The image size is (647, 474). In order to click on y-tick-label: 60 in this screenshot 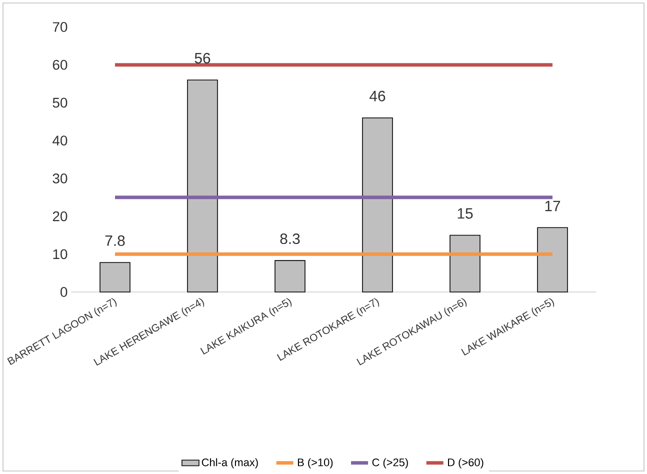, I will do `click(60, 65)`.